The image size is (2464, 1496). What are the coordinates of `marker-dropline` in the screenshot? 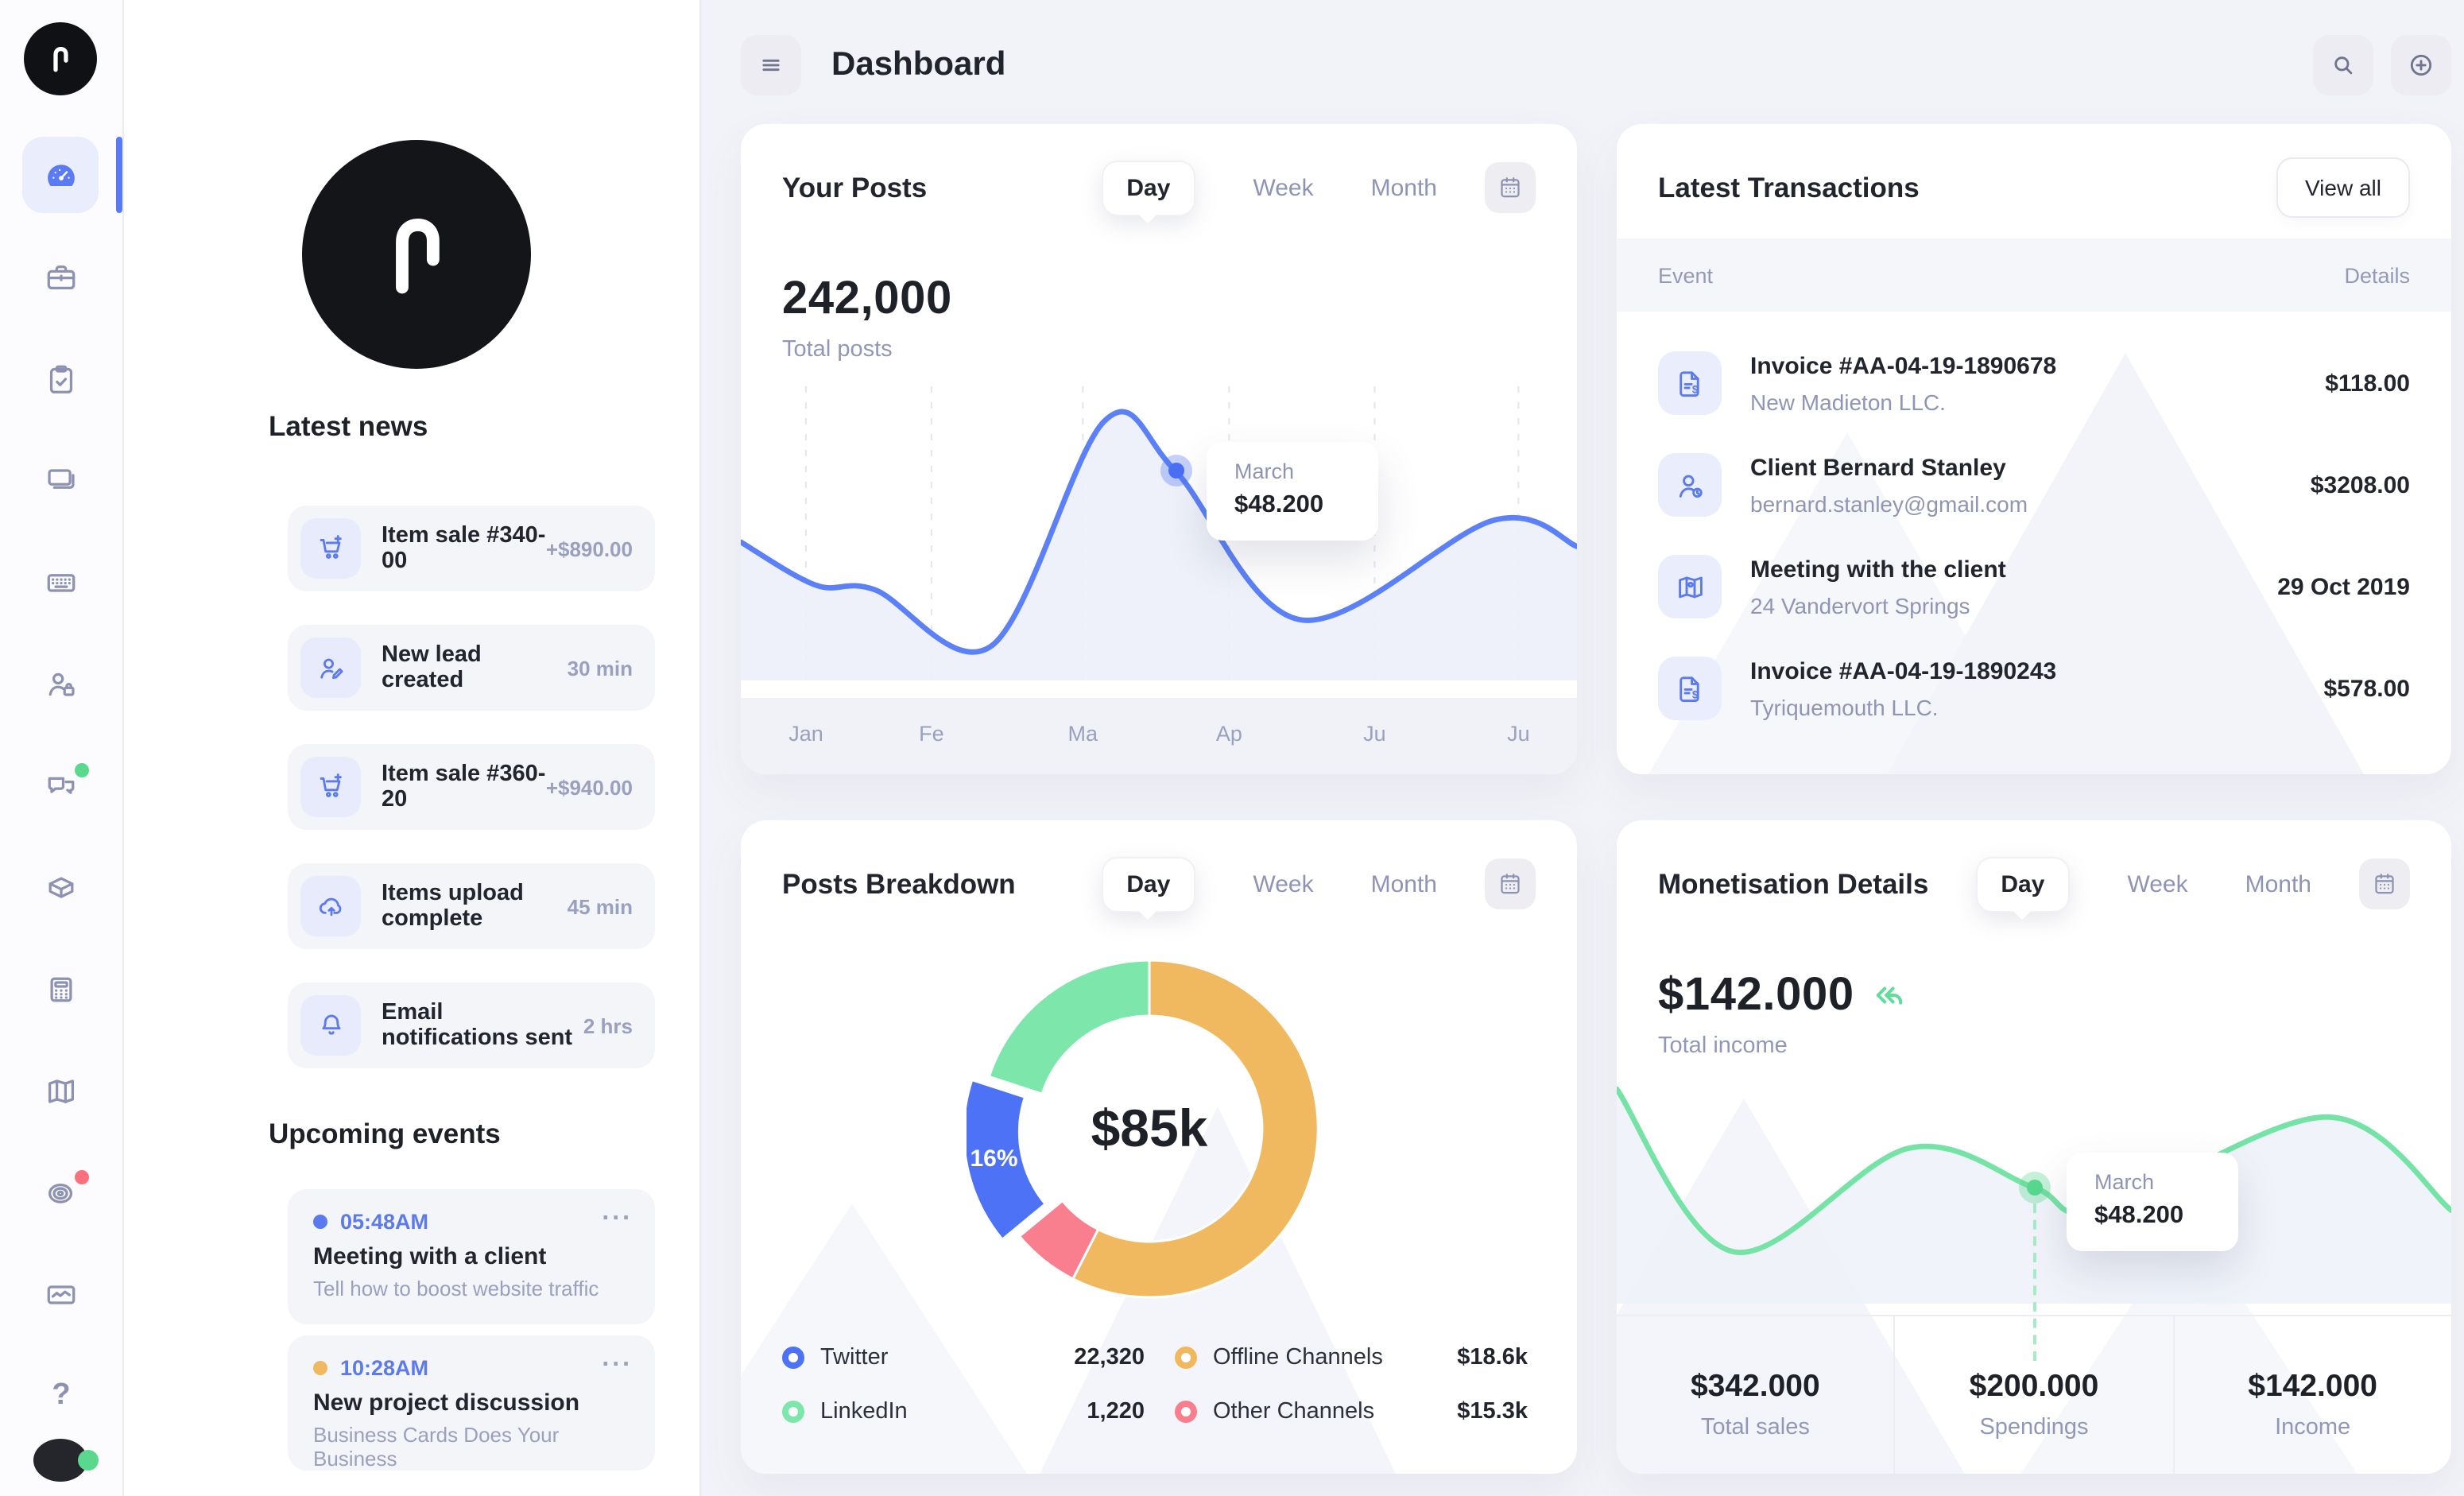 It's located at (2034, 1282).